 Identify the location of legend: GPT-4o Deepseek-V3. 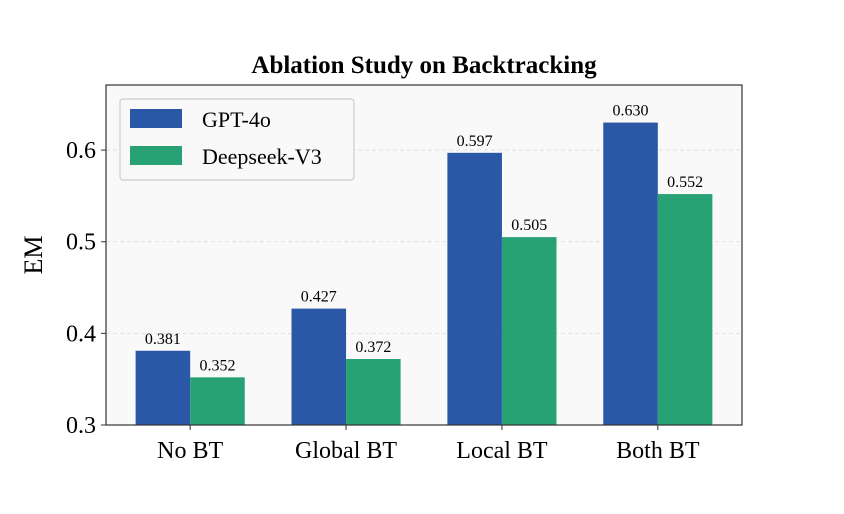
(237, 139).